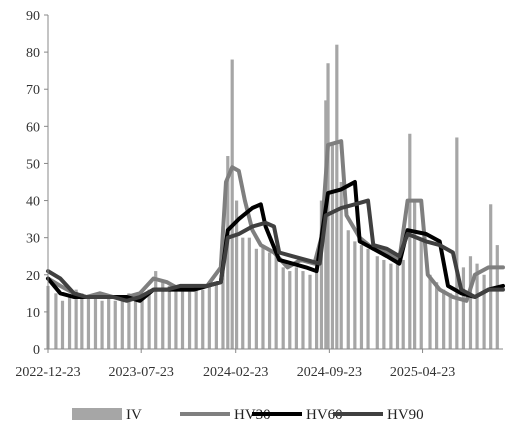  What do you see at coordinates (97, 414) in the screenshot?
I see `legend-swatch` at bounding box center [97, 414].